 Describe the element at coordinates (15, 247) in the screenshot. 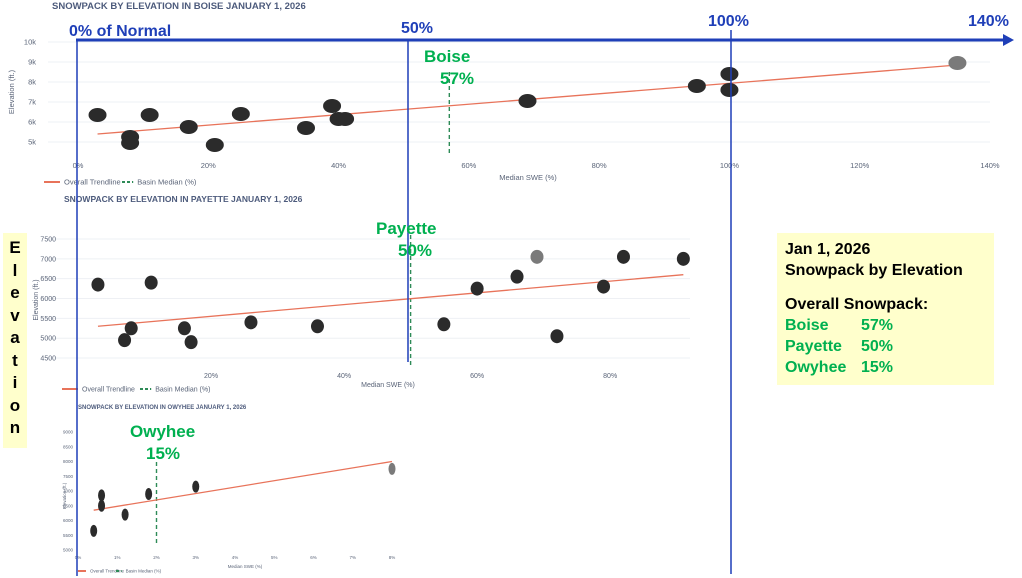

I see `elevation-letter: E` at that location.